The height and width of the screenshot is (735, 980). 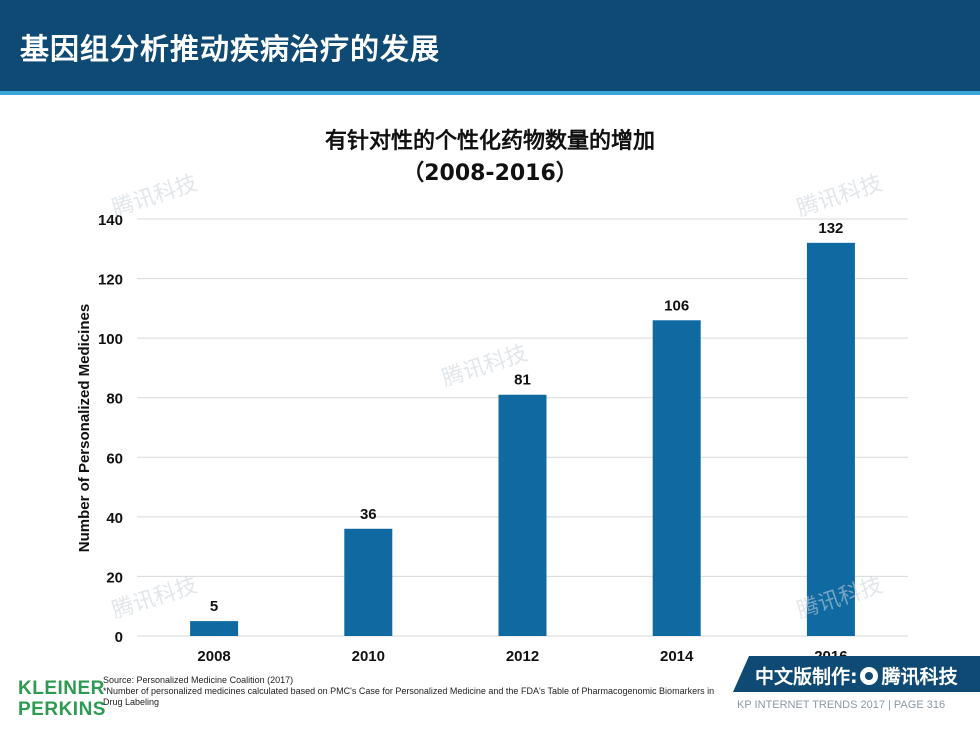 What do you see at coordinates (490, 173) in the screenshot?
I see `chart-subtitle: （2008-2016）` at bounding box center [490, 173].